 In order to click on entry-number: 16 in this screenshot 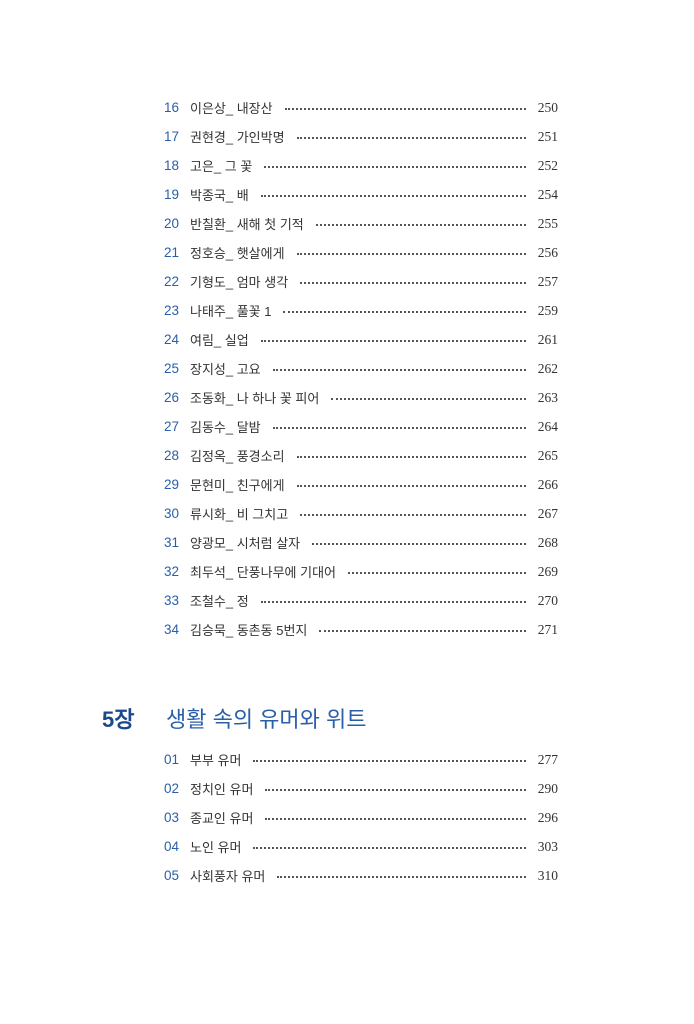, I will do `click(172, 107)`.